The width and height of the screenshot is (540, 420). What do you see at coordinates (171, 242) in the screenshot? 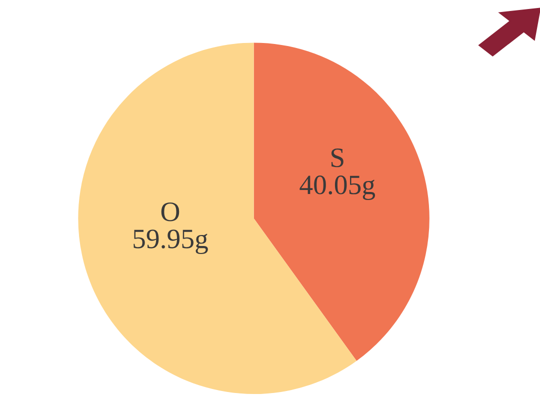
I see `data-label: 59.95g` at bounding box center [171, 242].